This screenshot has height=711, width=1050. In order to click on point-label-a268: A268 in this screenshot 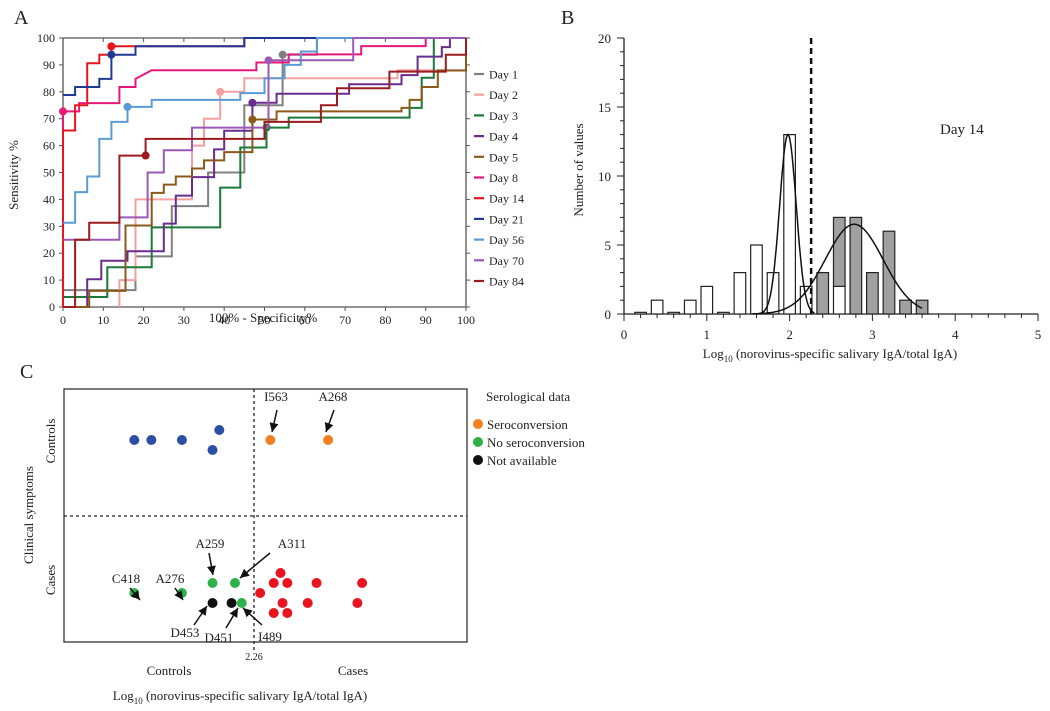, I will do `click(333, 396)`.